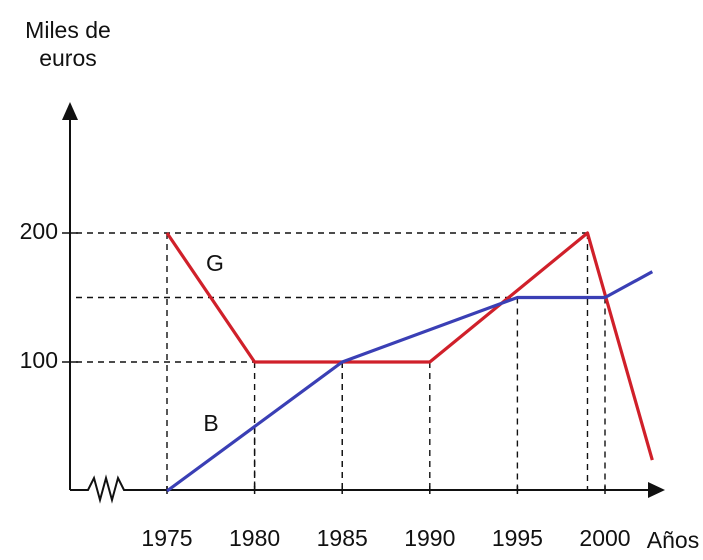 The width and height of the screenshot is (703, 560). I want to click on x-axis, so click(362, 489).